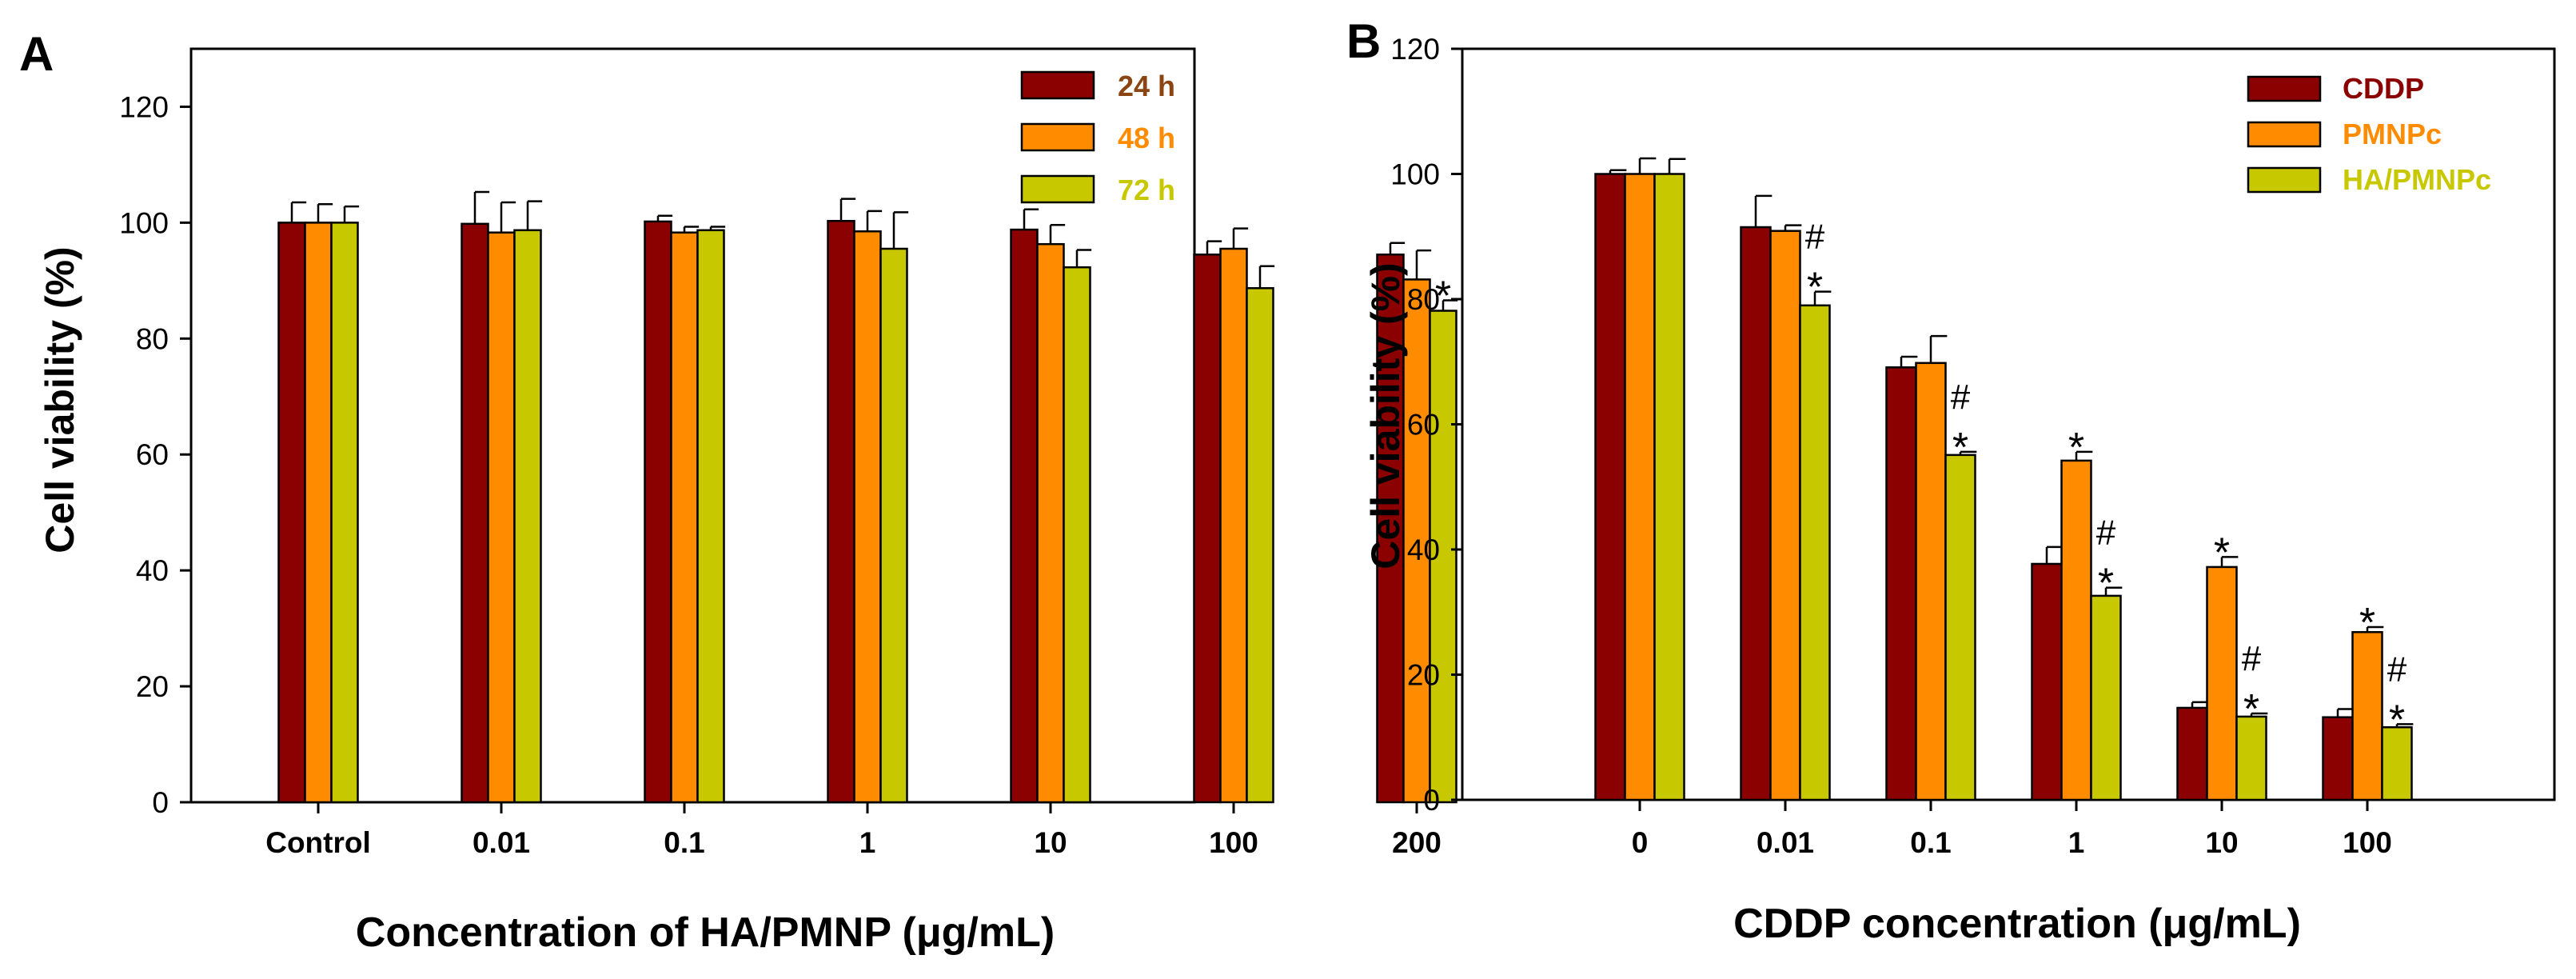 The width and height of the screenshot is (2576, 979). What do you see at coordinates (345, 513) in the screenshot?
I see `bar-72-h-control` at bounding box center [345, 513].